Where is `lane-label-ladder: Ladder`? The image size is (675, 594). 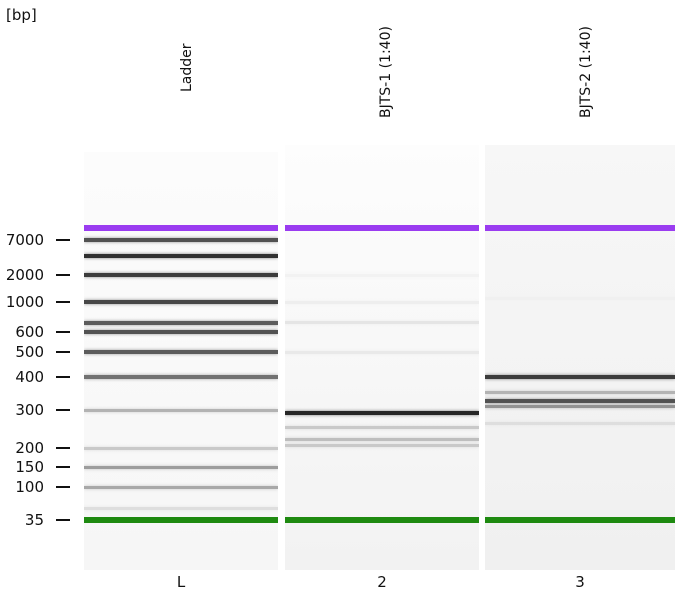 lane-label-ladder: Ladder is located at coordinates (187, 67).